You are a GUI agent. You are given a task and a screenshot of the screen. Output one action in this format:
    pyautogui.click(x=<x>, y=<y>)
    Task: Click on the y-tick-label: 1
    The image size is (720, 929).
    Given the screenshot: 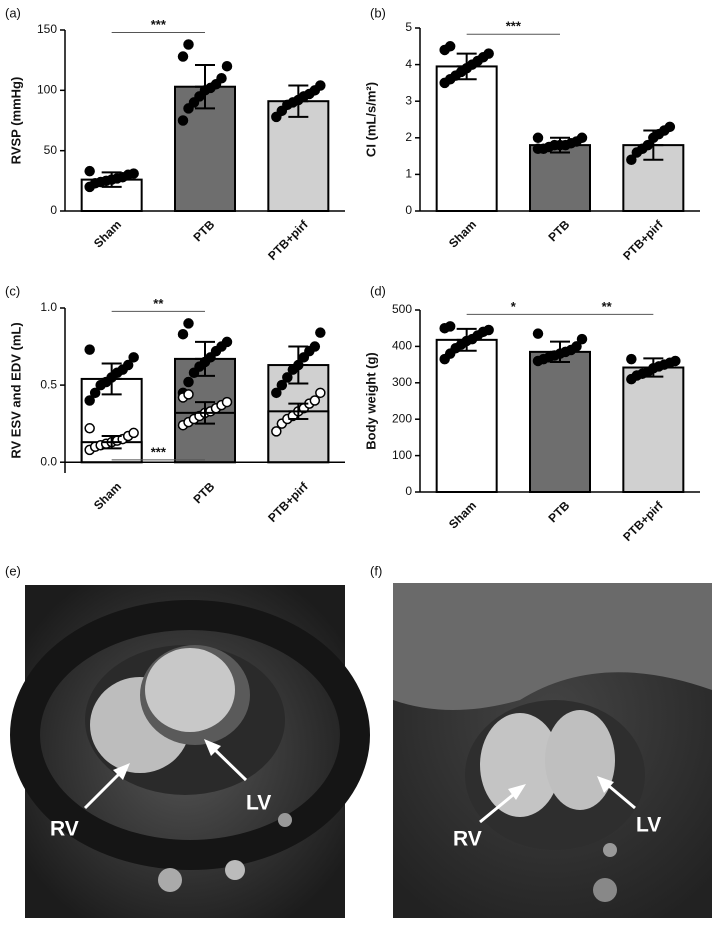 What is the action you would take?
    pyautogui.click(x=408, y=174)
    